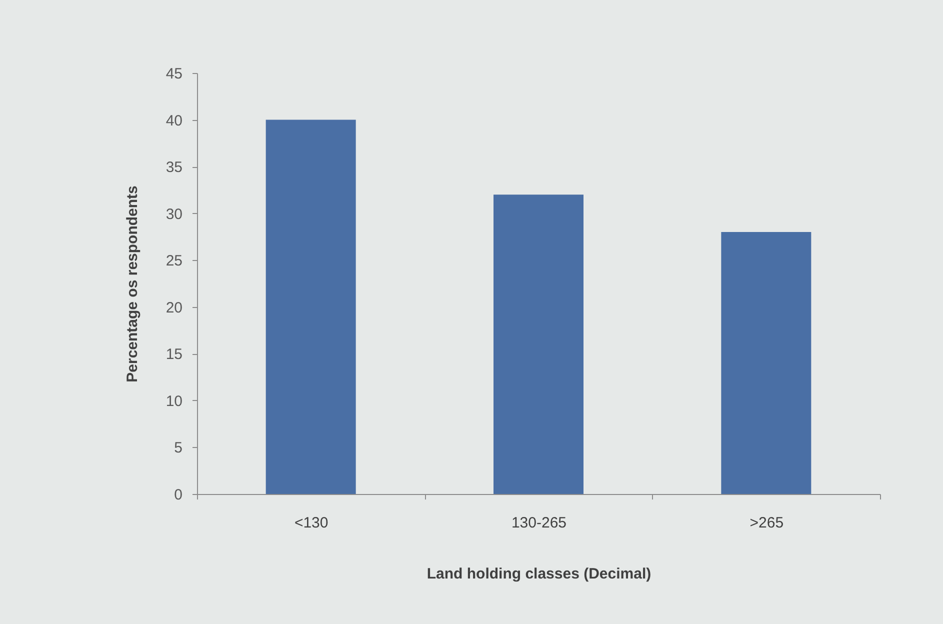  Describe the element at coordinates (132, 284) in the screenshot. I see `y-axis-title: Percentage os respondents` at that location.